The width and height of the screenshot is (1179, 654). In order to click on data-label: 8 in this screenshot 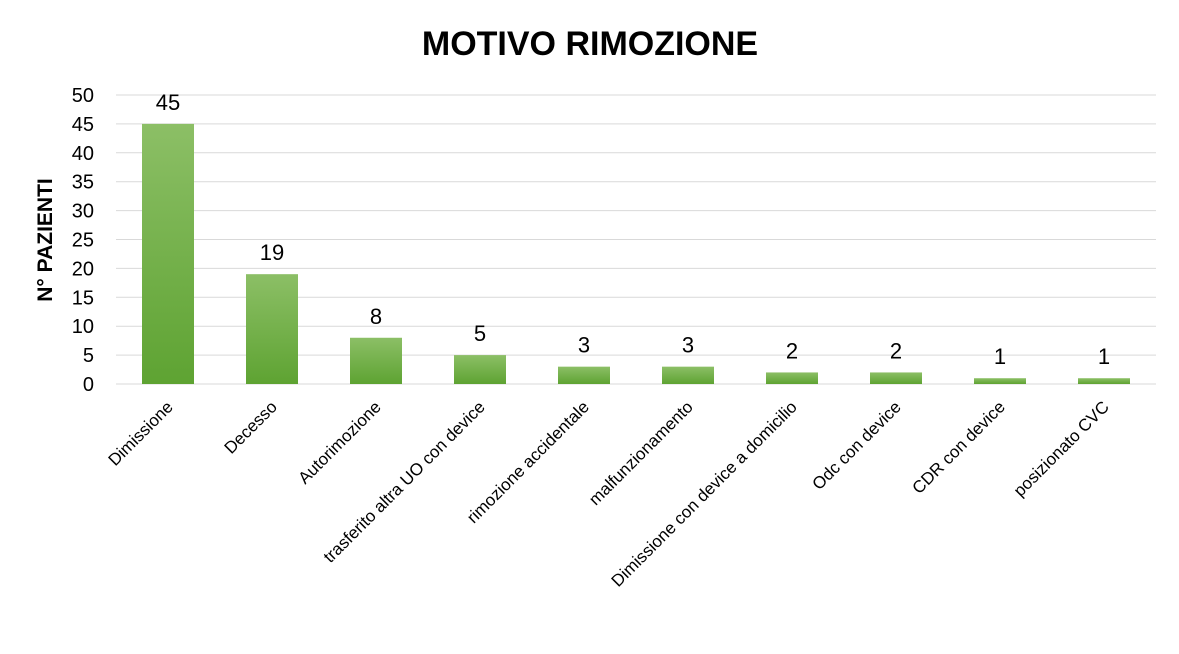, I will do `click(376, 316)`.